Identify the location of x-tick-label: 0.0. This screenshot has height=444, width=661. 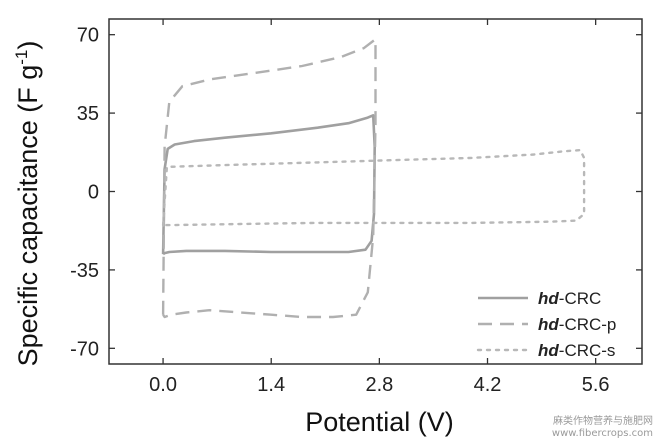
(163, 385).